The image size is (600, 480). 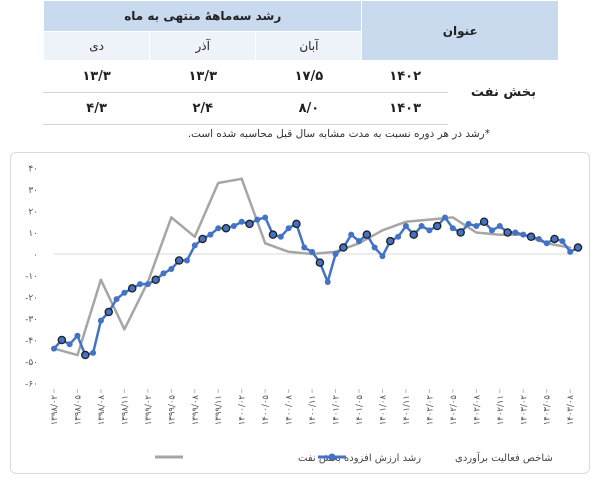 What do you see at coordinates (33, 213) in the screenshot?
I see `y-tick-label: ۲۰` at bounding box center [33, 213].